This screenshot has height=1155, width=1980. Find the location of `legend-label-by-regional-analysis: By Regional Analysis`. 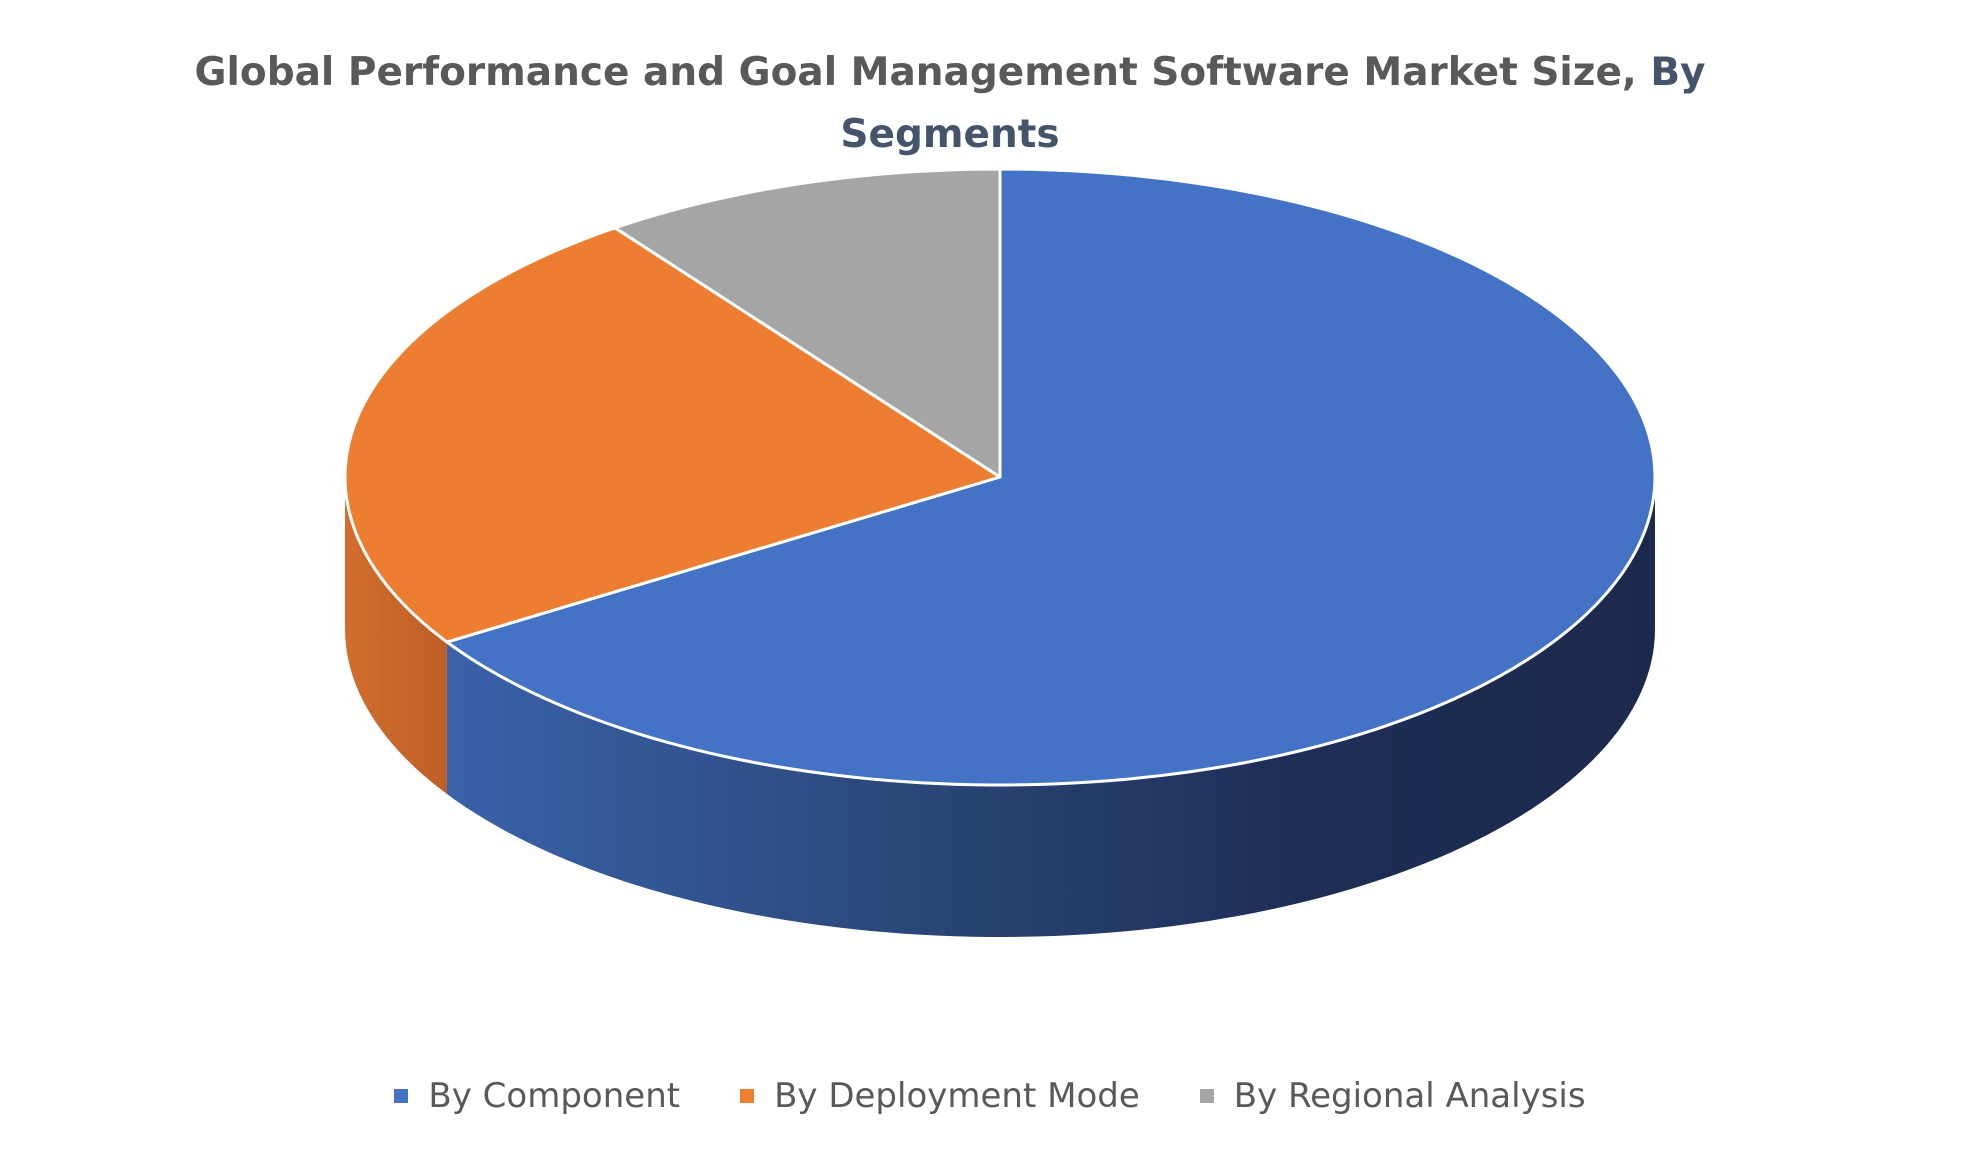

legend-label-by-regional-analysis: By Regional Analysis is located at coordinates (1409, 1096).